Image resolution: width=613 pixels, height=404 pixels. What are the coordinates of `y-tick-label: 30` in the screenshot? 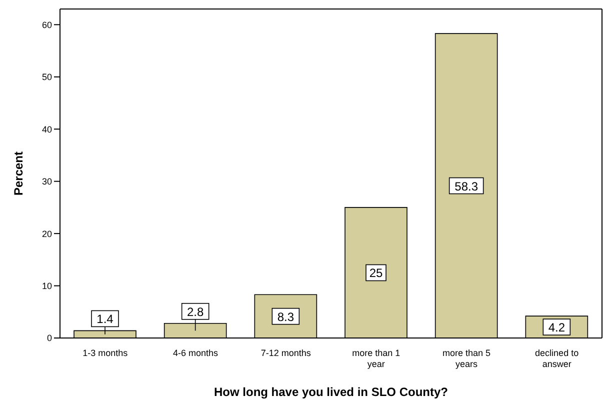 It's located at (47, 181).